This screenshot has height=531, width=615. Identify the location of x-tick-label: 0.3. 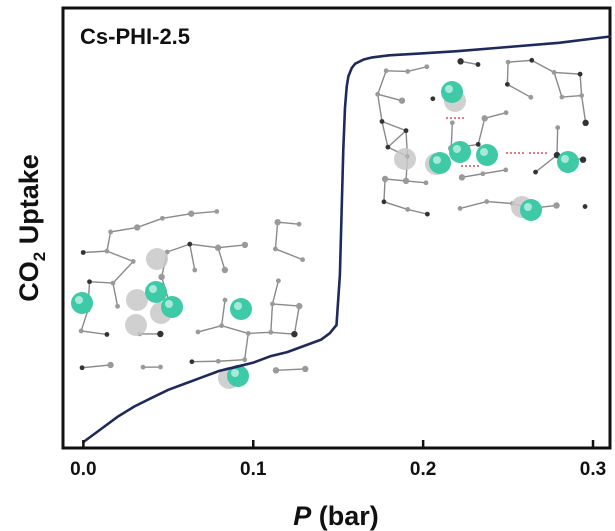
(593, 469).